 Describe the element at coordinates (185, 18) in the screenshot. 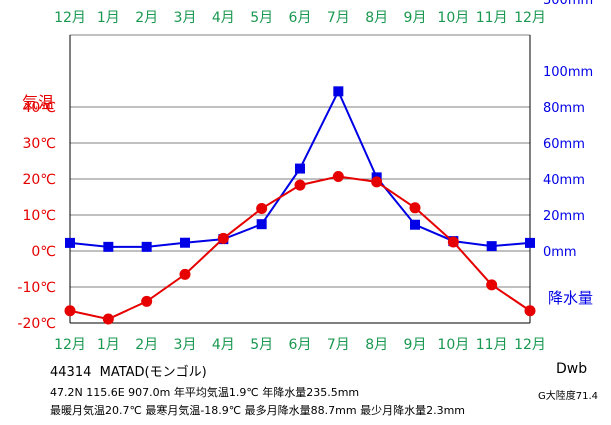

I see `month-label-top: 3月` at that location.